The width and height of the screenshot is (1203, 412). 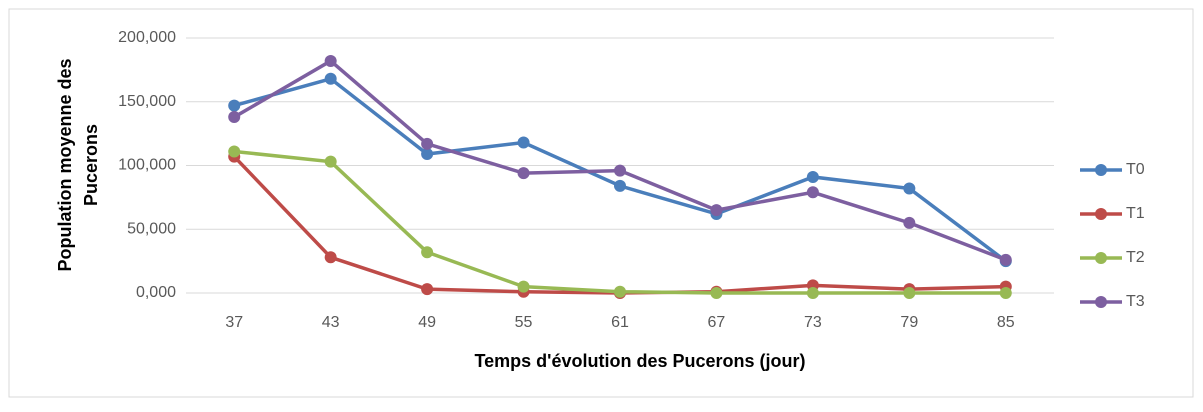 I want to click on y-tick-label: 100,000, so click(x=147, y=165).